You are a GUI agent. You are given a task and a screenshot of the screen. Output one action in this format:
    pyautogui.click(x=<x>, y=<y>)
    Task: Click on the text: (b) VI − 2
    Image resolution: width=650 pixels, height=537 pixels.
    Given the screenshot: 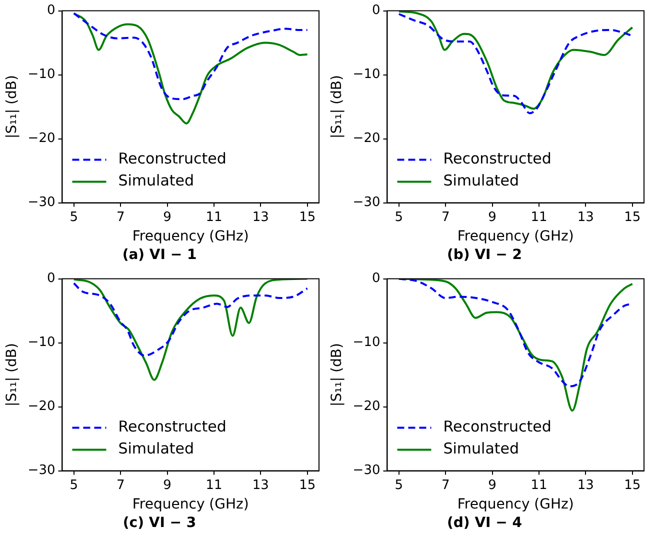 What is the action you would take?
    pyautogui.click(x=484, y=255)
    